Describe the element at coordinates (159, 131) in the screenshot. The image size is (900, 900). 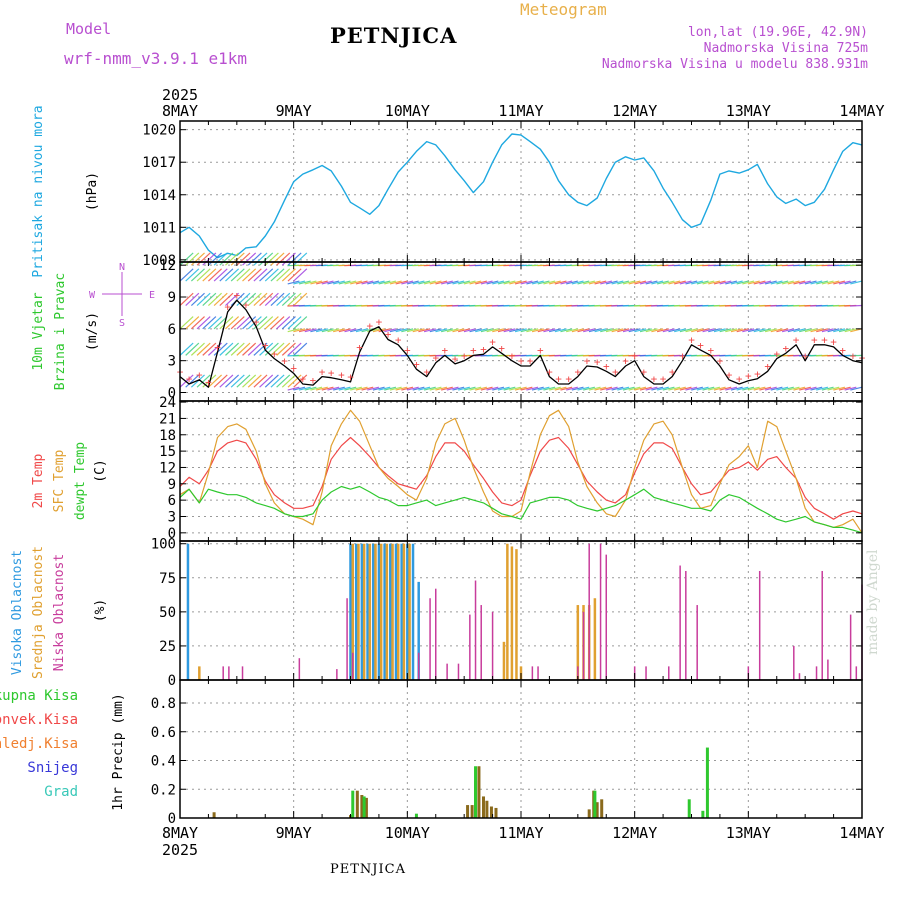
I see `y-tick-label: 1020` at that location.